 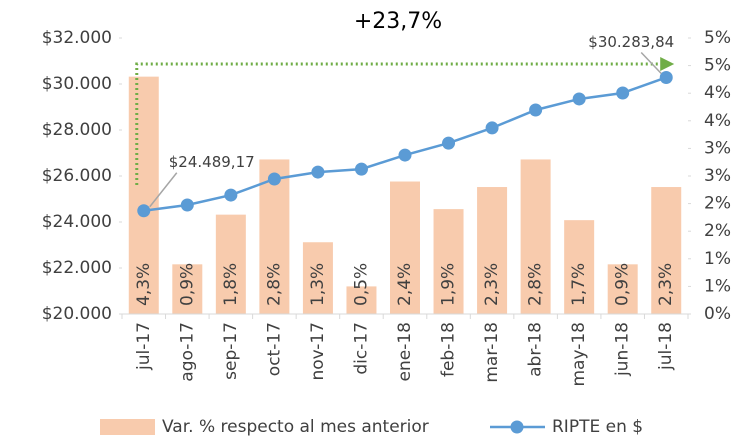 I want to click on x-tick-label: ago-17, so click(x=187, y=352).